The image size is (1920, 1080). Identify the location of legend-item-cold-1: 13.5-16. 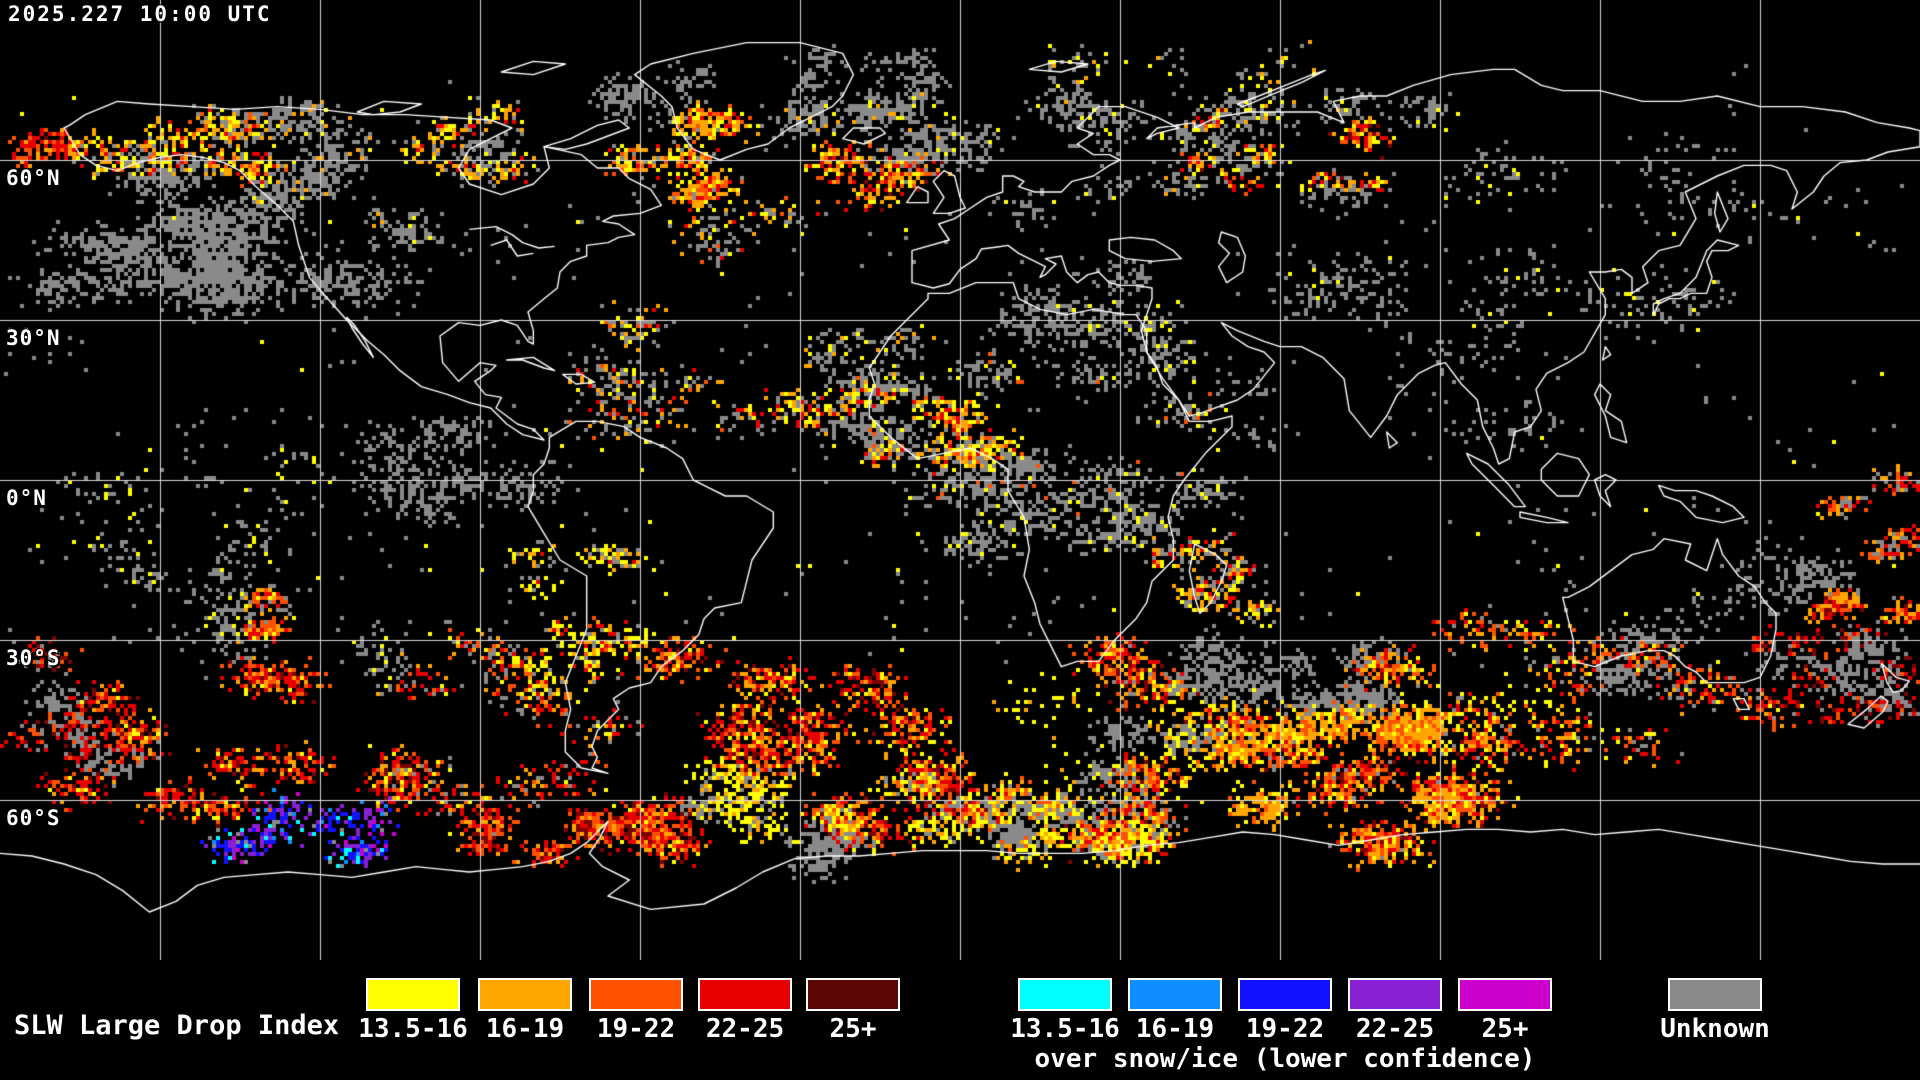
(1065, 1018).